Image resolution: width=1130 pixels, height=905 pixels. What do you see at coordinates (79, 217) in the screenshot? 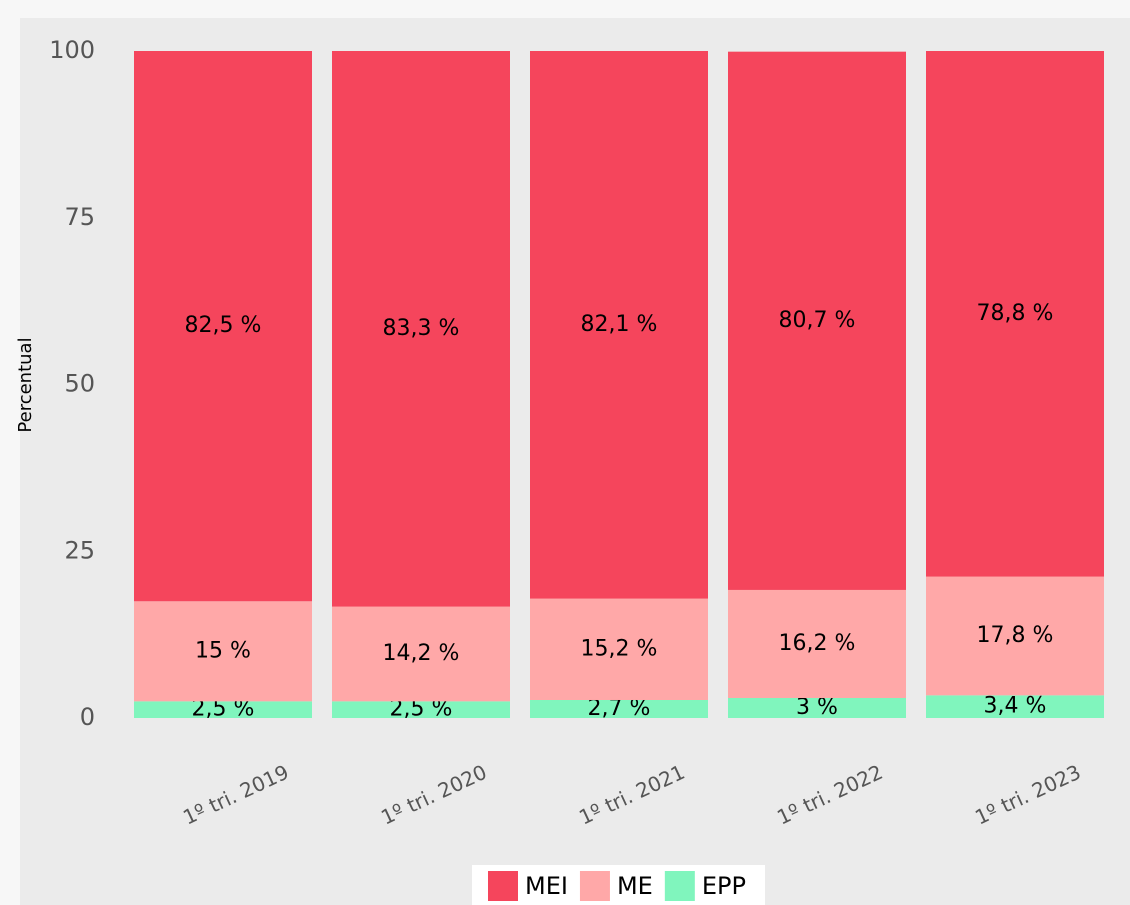
I see `y-tick-label: 75` at bounding box center [79, 217].